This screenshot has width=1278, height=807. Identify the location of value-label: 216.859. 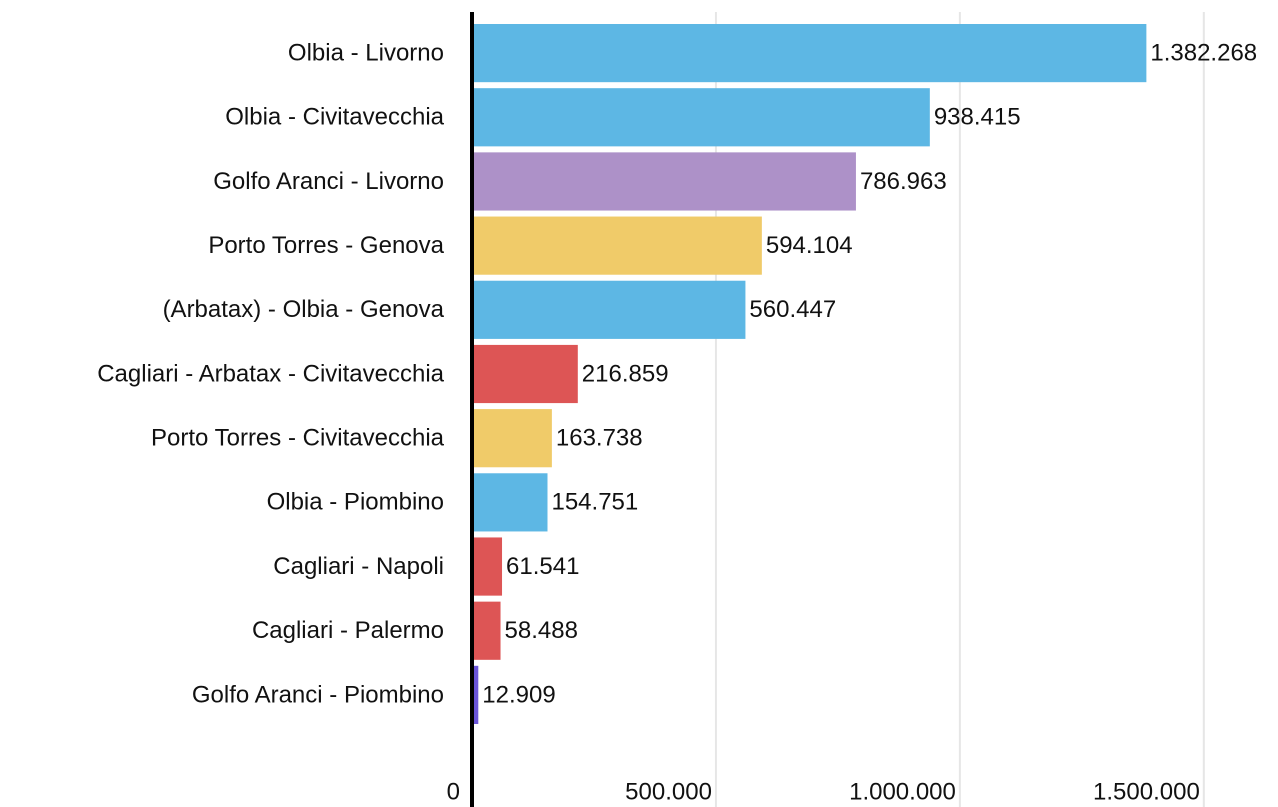
(625, 373).